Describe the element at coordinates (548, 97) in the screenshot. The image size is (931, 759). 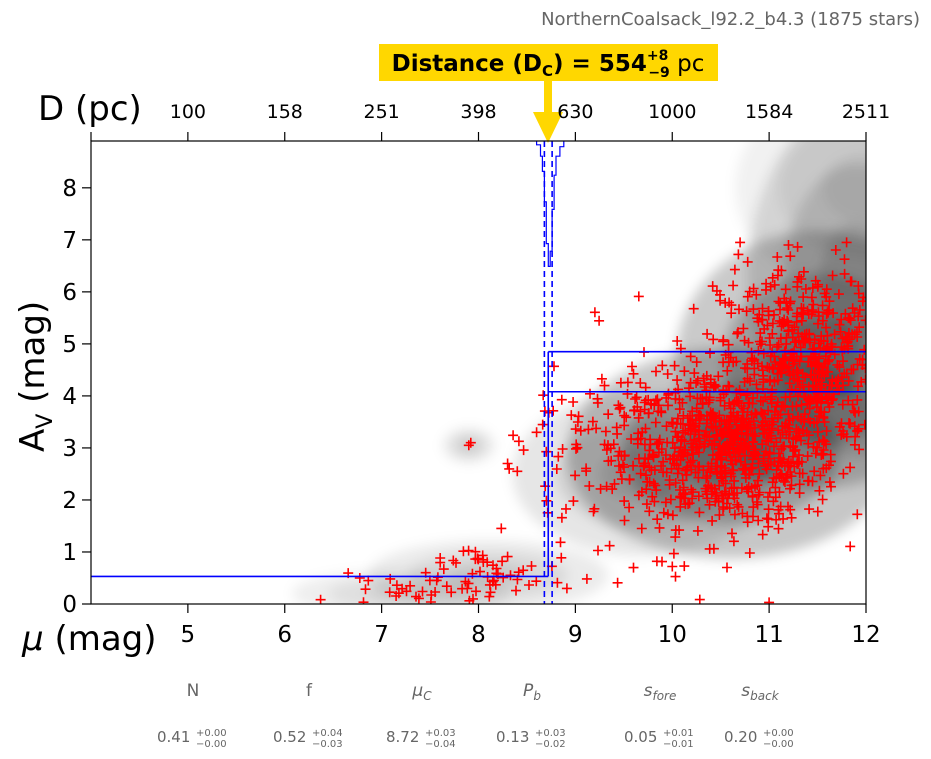
I see `arrow-shaft` at that location.